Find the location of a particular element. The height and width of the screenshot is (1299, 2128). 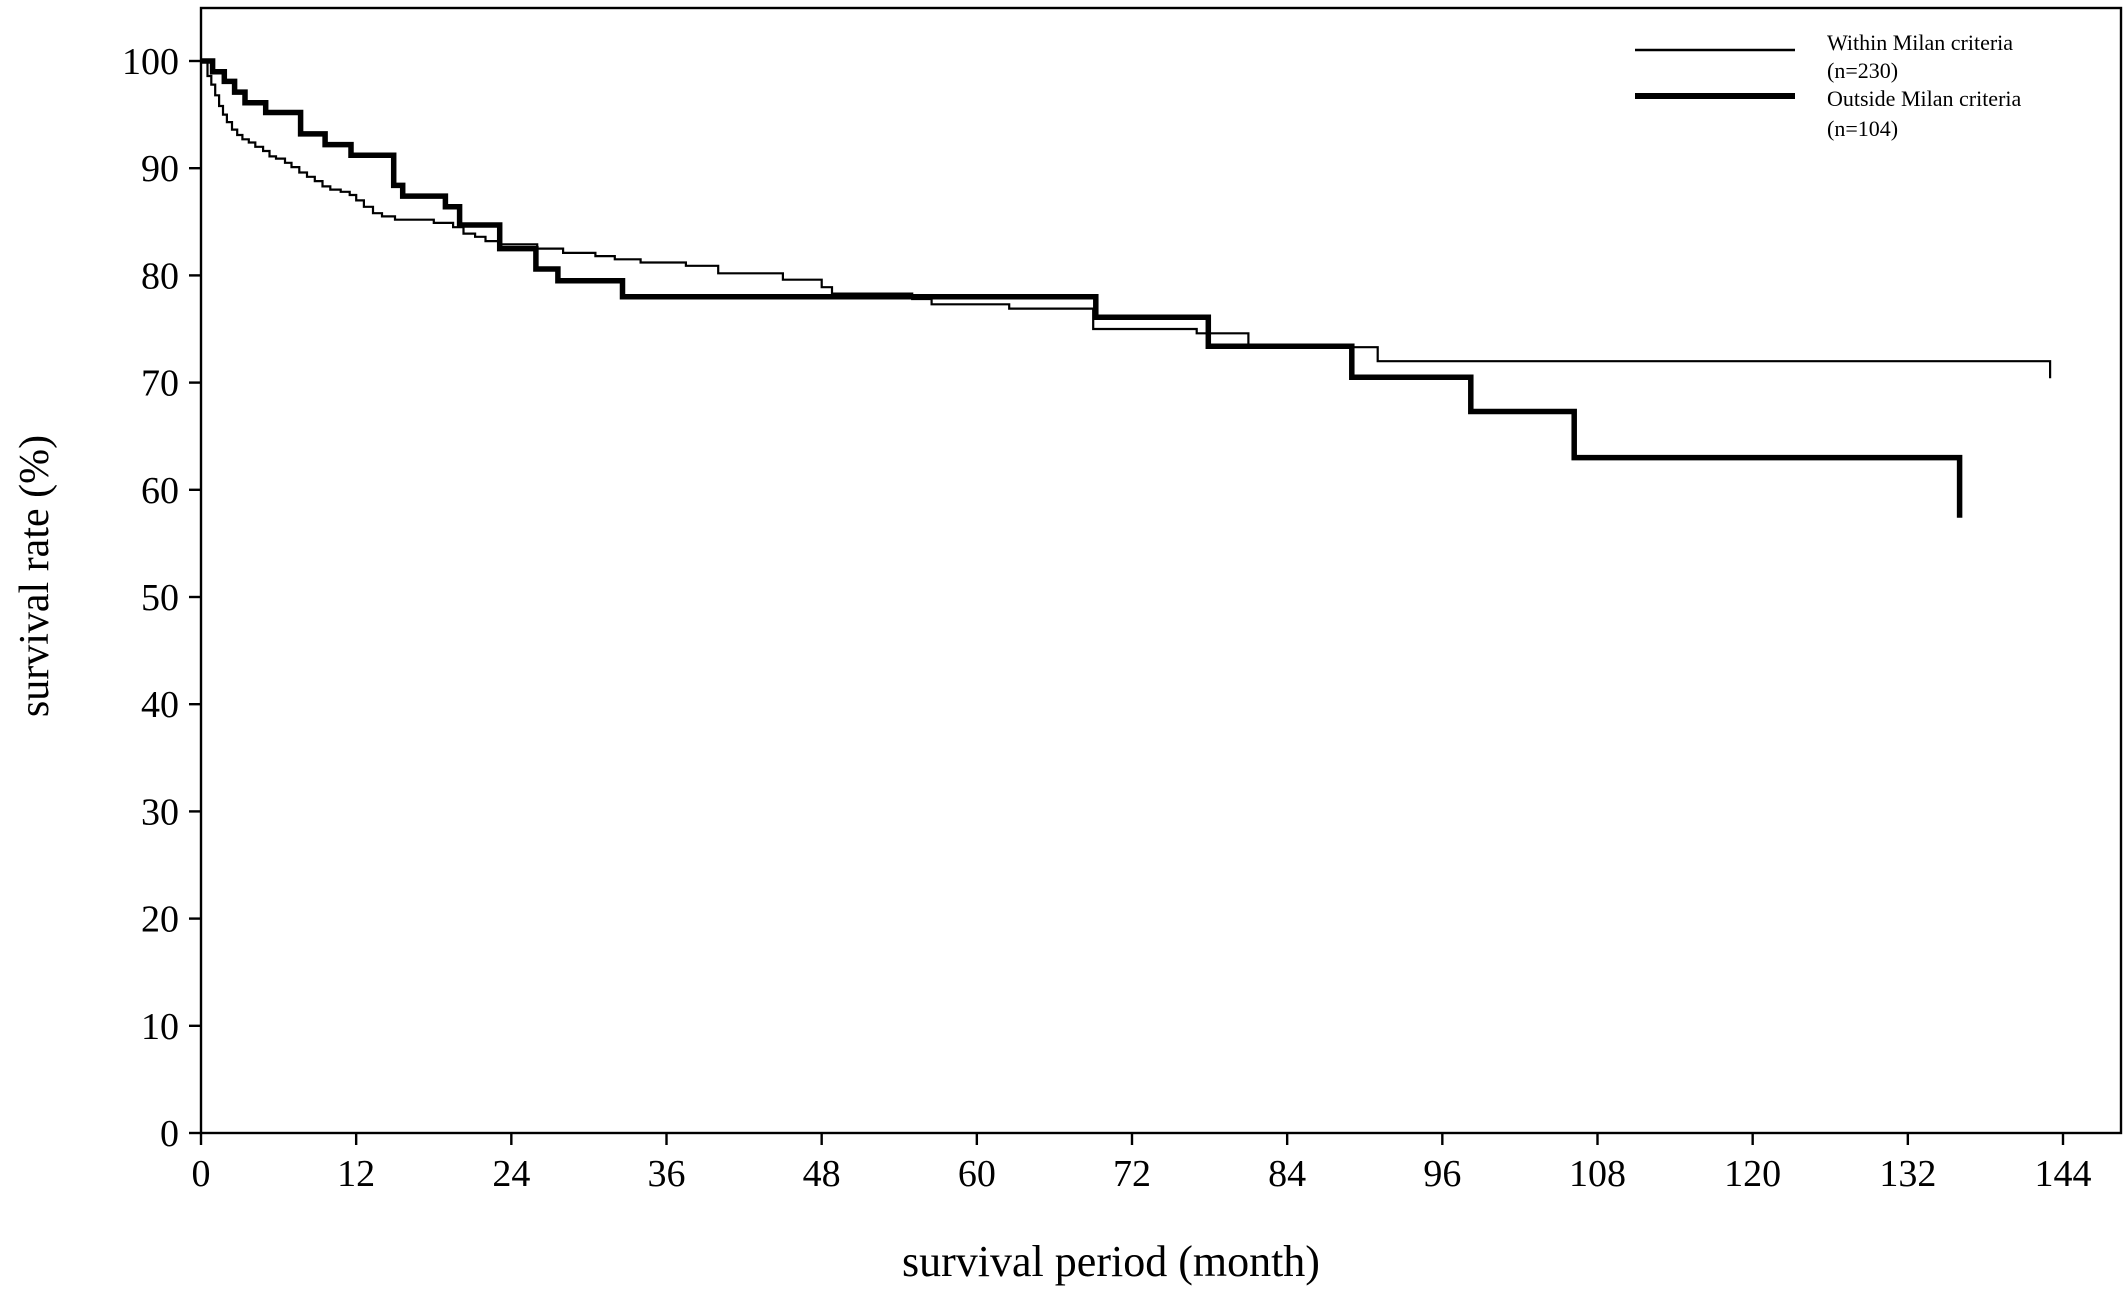

legend-count-within: (n=230) is located at coordinates (1862, 70).